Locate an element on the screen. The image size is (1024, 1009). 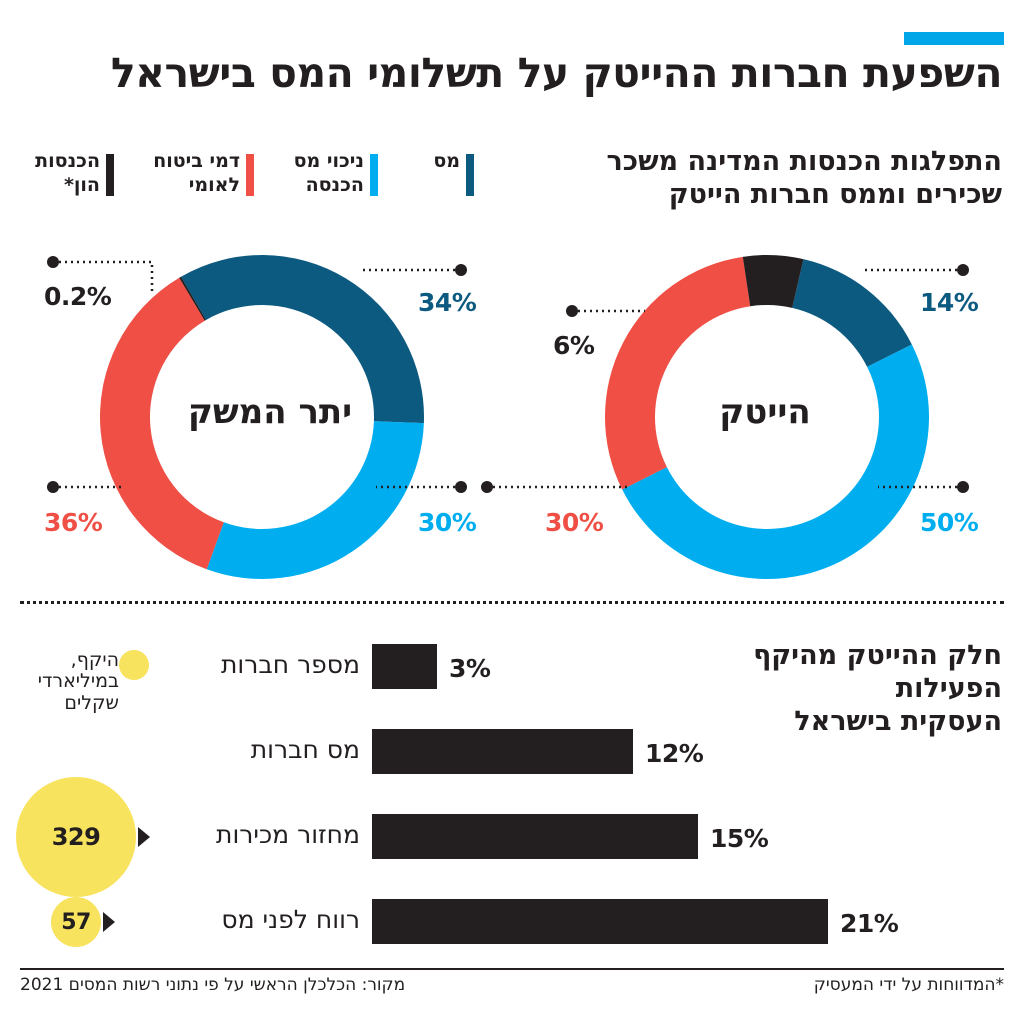
rest-tax-leader-dot is located at coordinates (461, 270).